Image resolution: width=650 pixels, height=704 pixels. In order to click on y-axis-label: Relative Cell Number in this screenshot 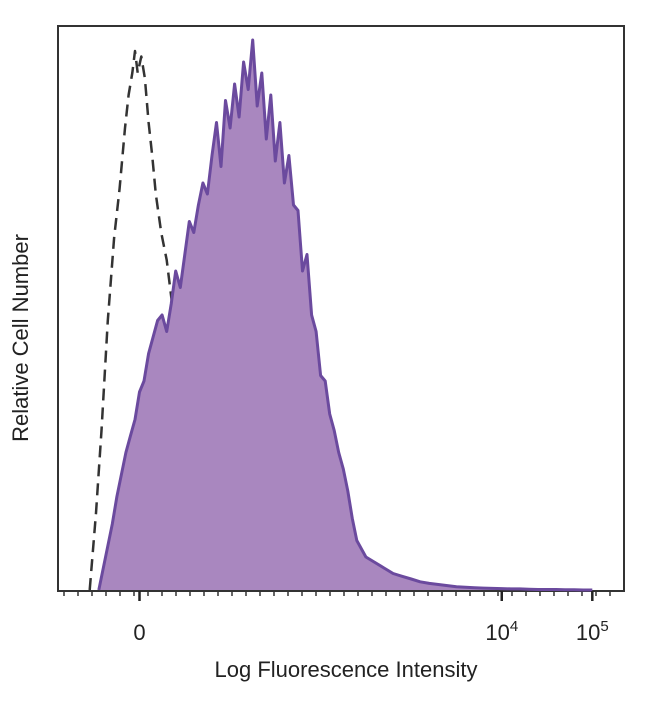, I will do `click(20, 338)`.